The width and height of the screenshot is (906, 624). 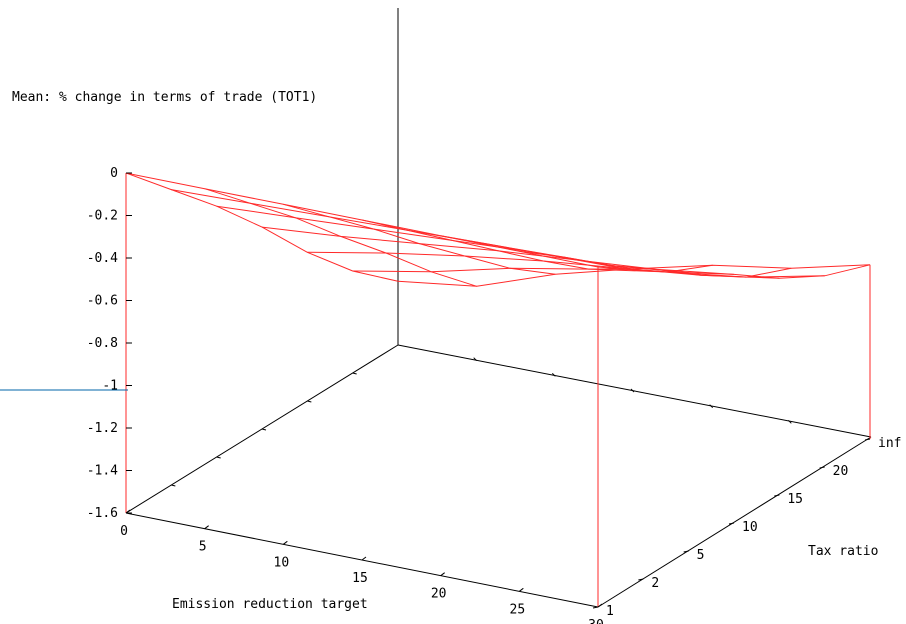 What do you see at coordinates (750, 527) in the screenshot?
I see `y-tick-label: 10` at bounding box center [750, 527].